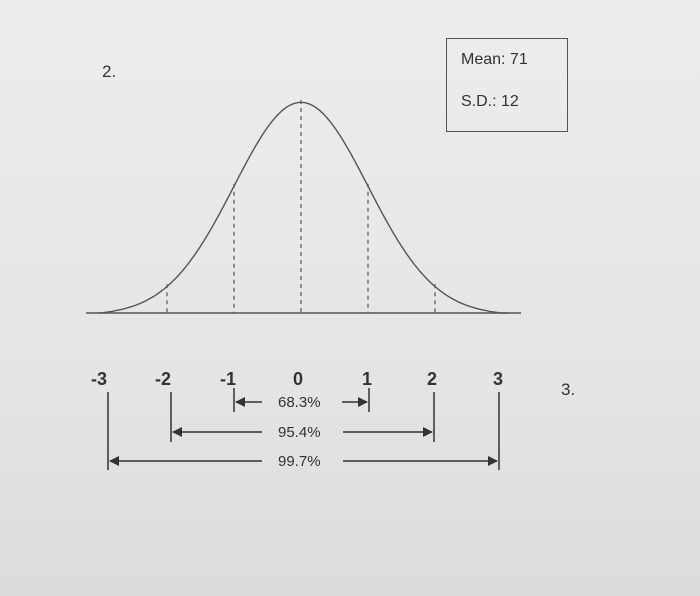 This screenshot has height=596, width=700. I want to click on z-label-neg3: -3, so click(99, 379).